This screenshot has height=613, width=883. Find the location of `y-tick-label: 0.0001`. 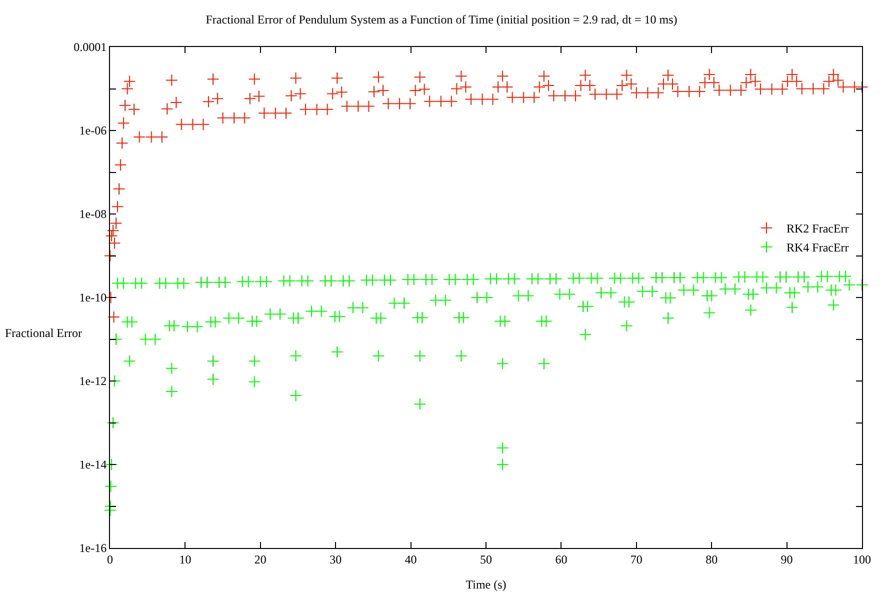

y-tick-label: 0.0001 is located at coordinates (90, 47).